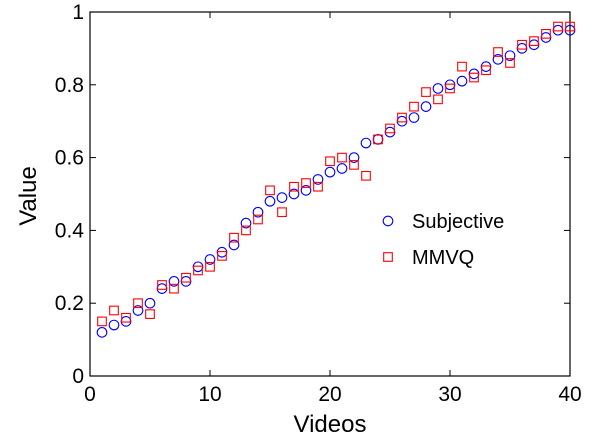 Image resolution: width=598 pixels, height=442 pixels. I want to click on x-tick-label: 0, so click(90, 394).